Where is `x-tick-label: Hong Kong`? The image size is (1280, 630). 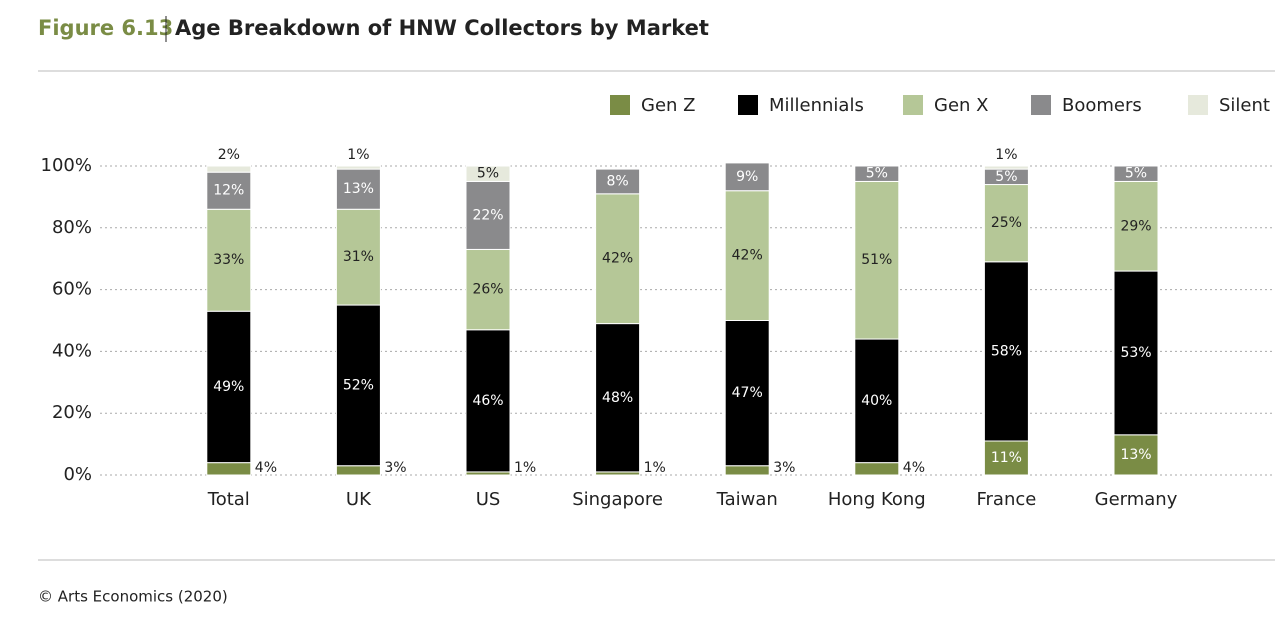
x-tick-label: Hong Kong is located at coordinates (877, 499).